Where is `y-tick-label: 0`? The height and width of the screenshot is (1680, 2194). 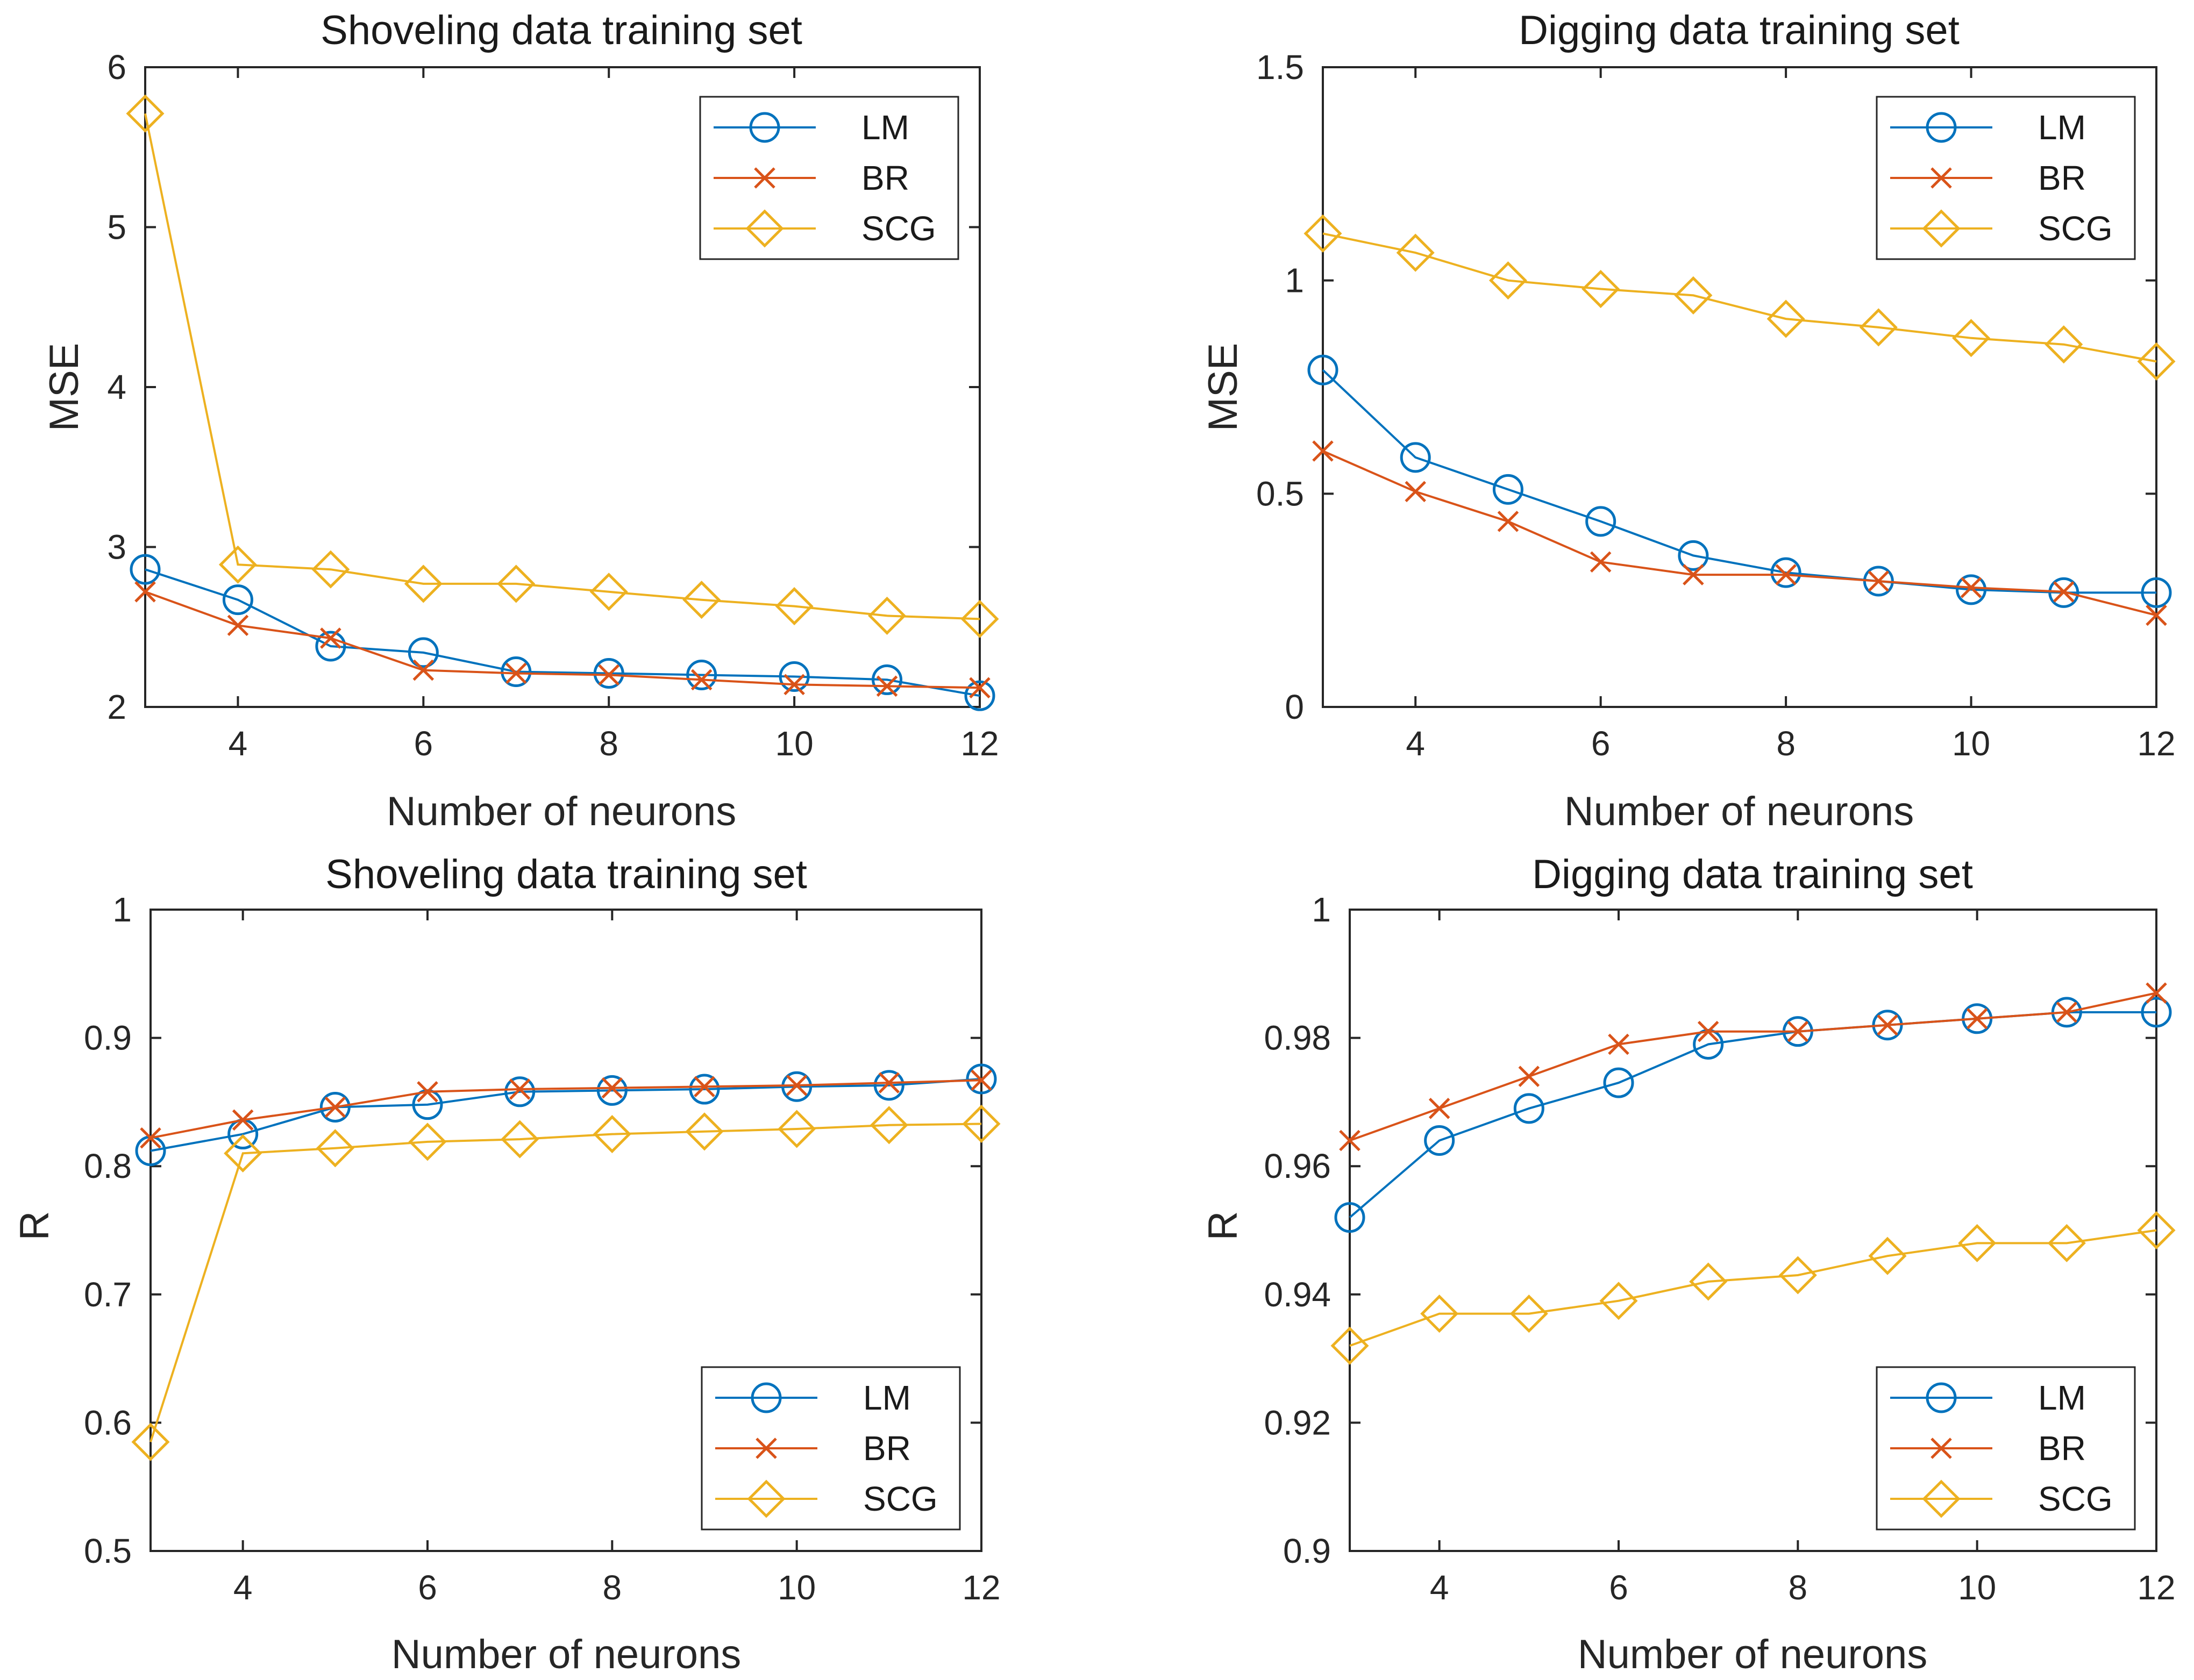 y-tick-label: 0 is located at coordinates (1294, 707).